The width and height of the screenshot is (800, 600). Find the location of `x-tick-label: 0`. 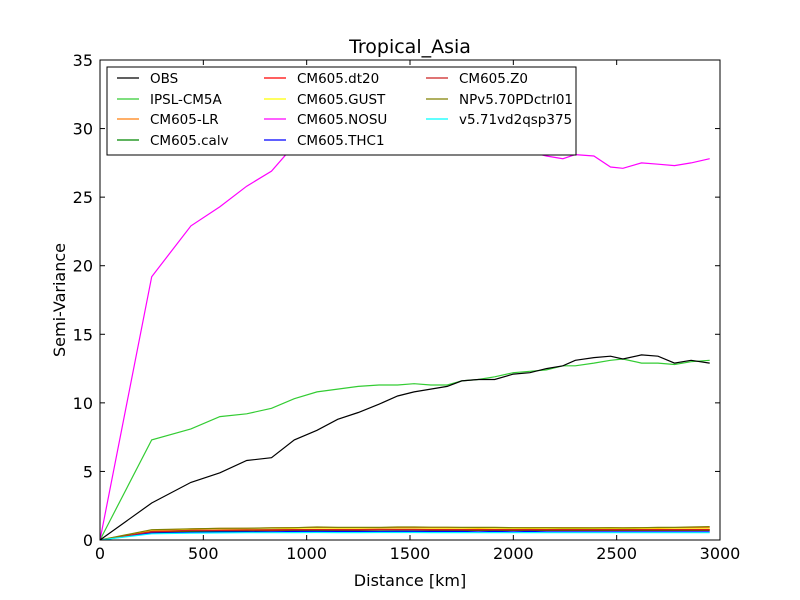

x-tick-label: 0 is located at coordinates (100, 553).